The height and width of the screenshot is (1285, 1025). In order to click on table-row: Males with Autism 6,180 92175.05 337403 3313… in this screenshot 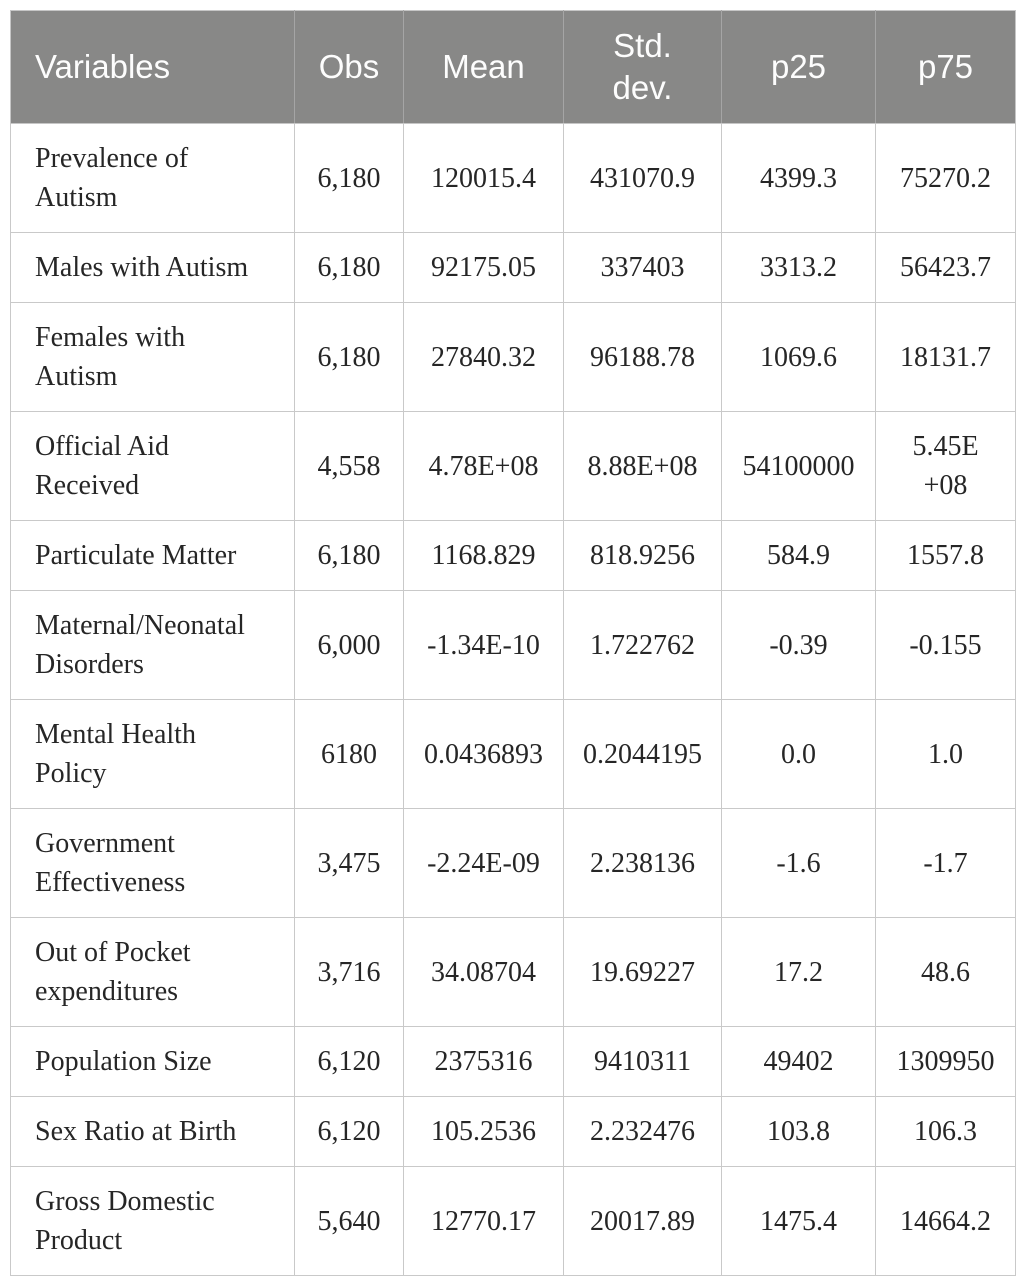, I will do `click(513, 267)`.